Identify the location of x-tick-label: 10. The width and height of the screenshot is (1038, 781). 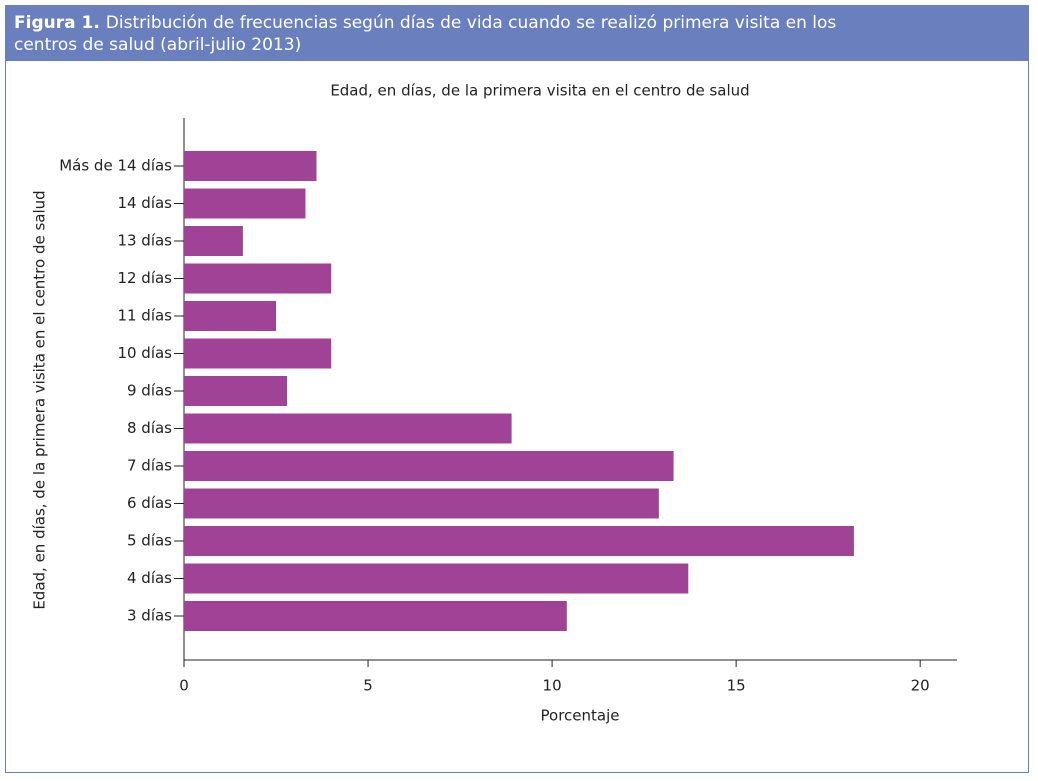
(552, 686).